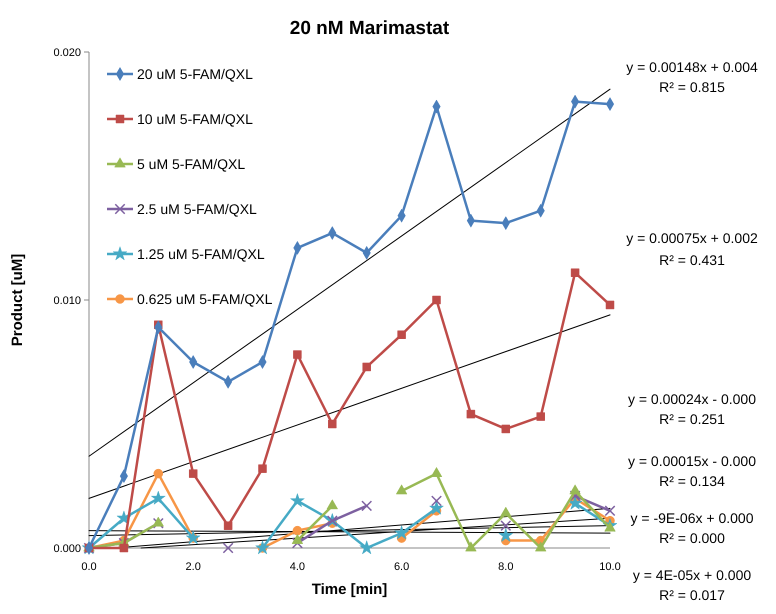 Image resolution: width=776 pixels, height=614 pixels. What do you see at coordinates (193, 567) in the screenshot?
I see `x-tick-label: 2.0` at bounding box center [193, 567].